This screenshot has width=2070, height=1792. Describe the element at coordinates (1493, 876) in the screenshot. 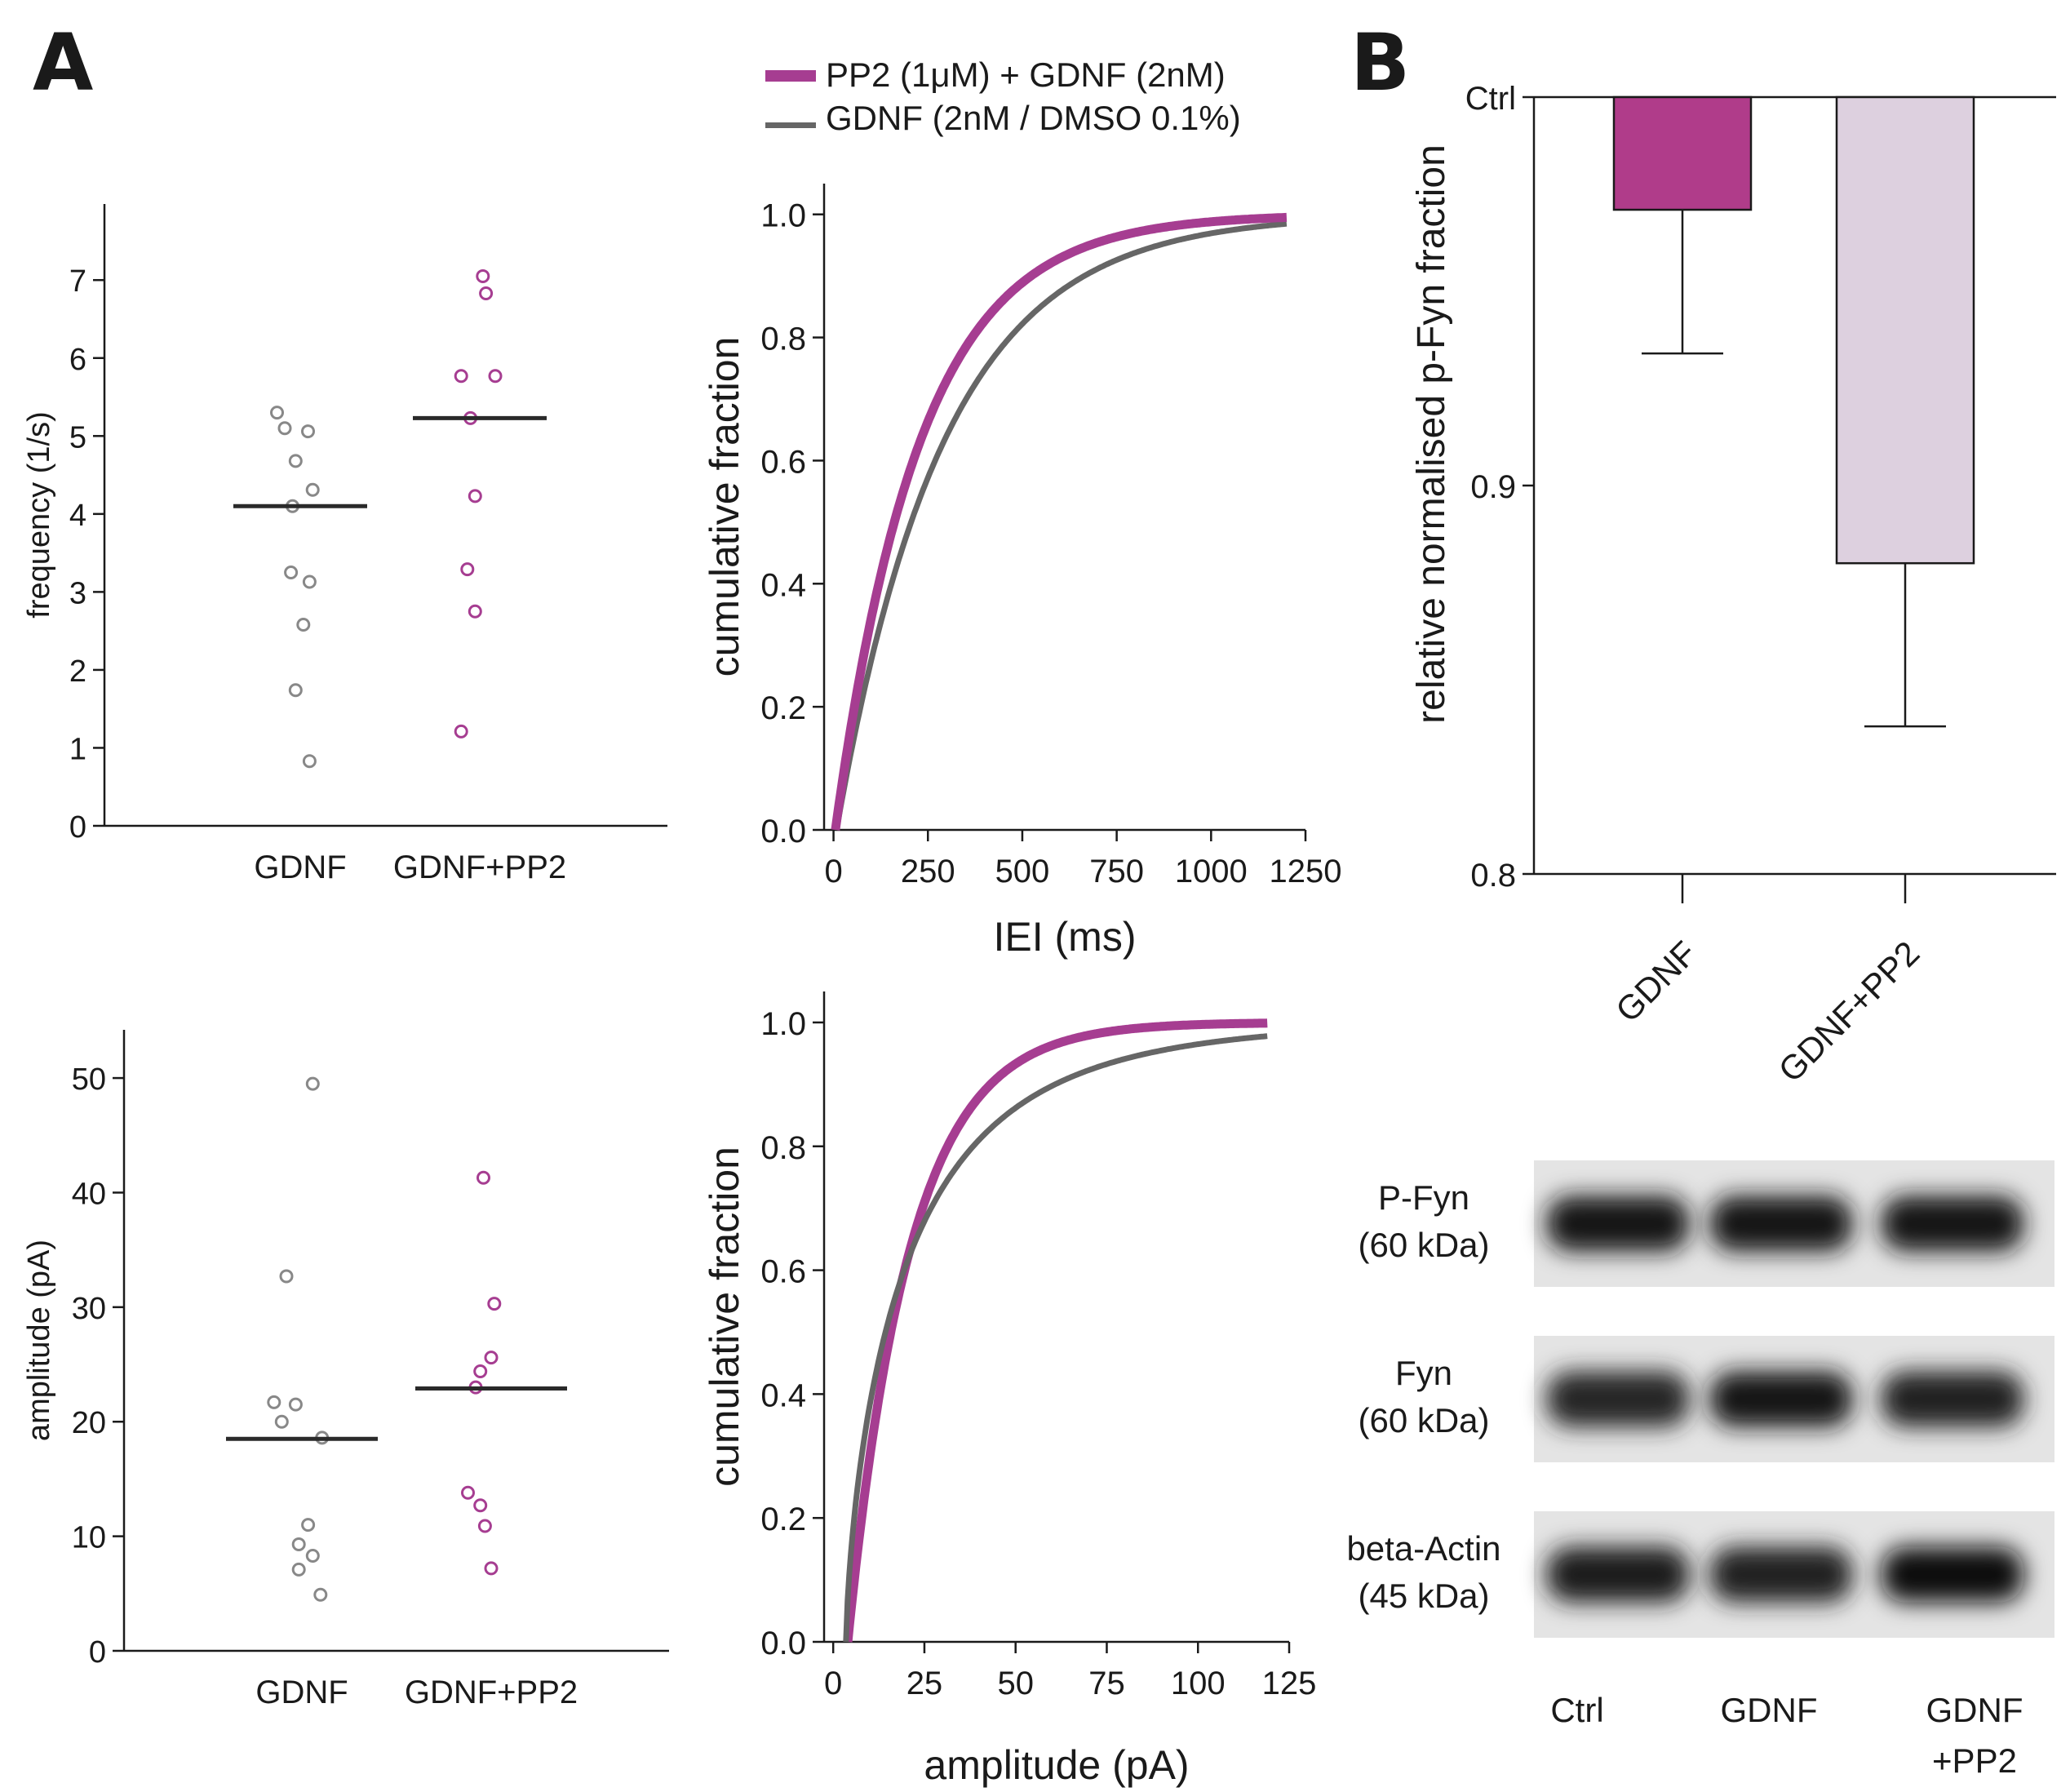

I see `y-tick-label: 0.8` at that location.